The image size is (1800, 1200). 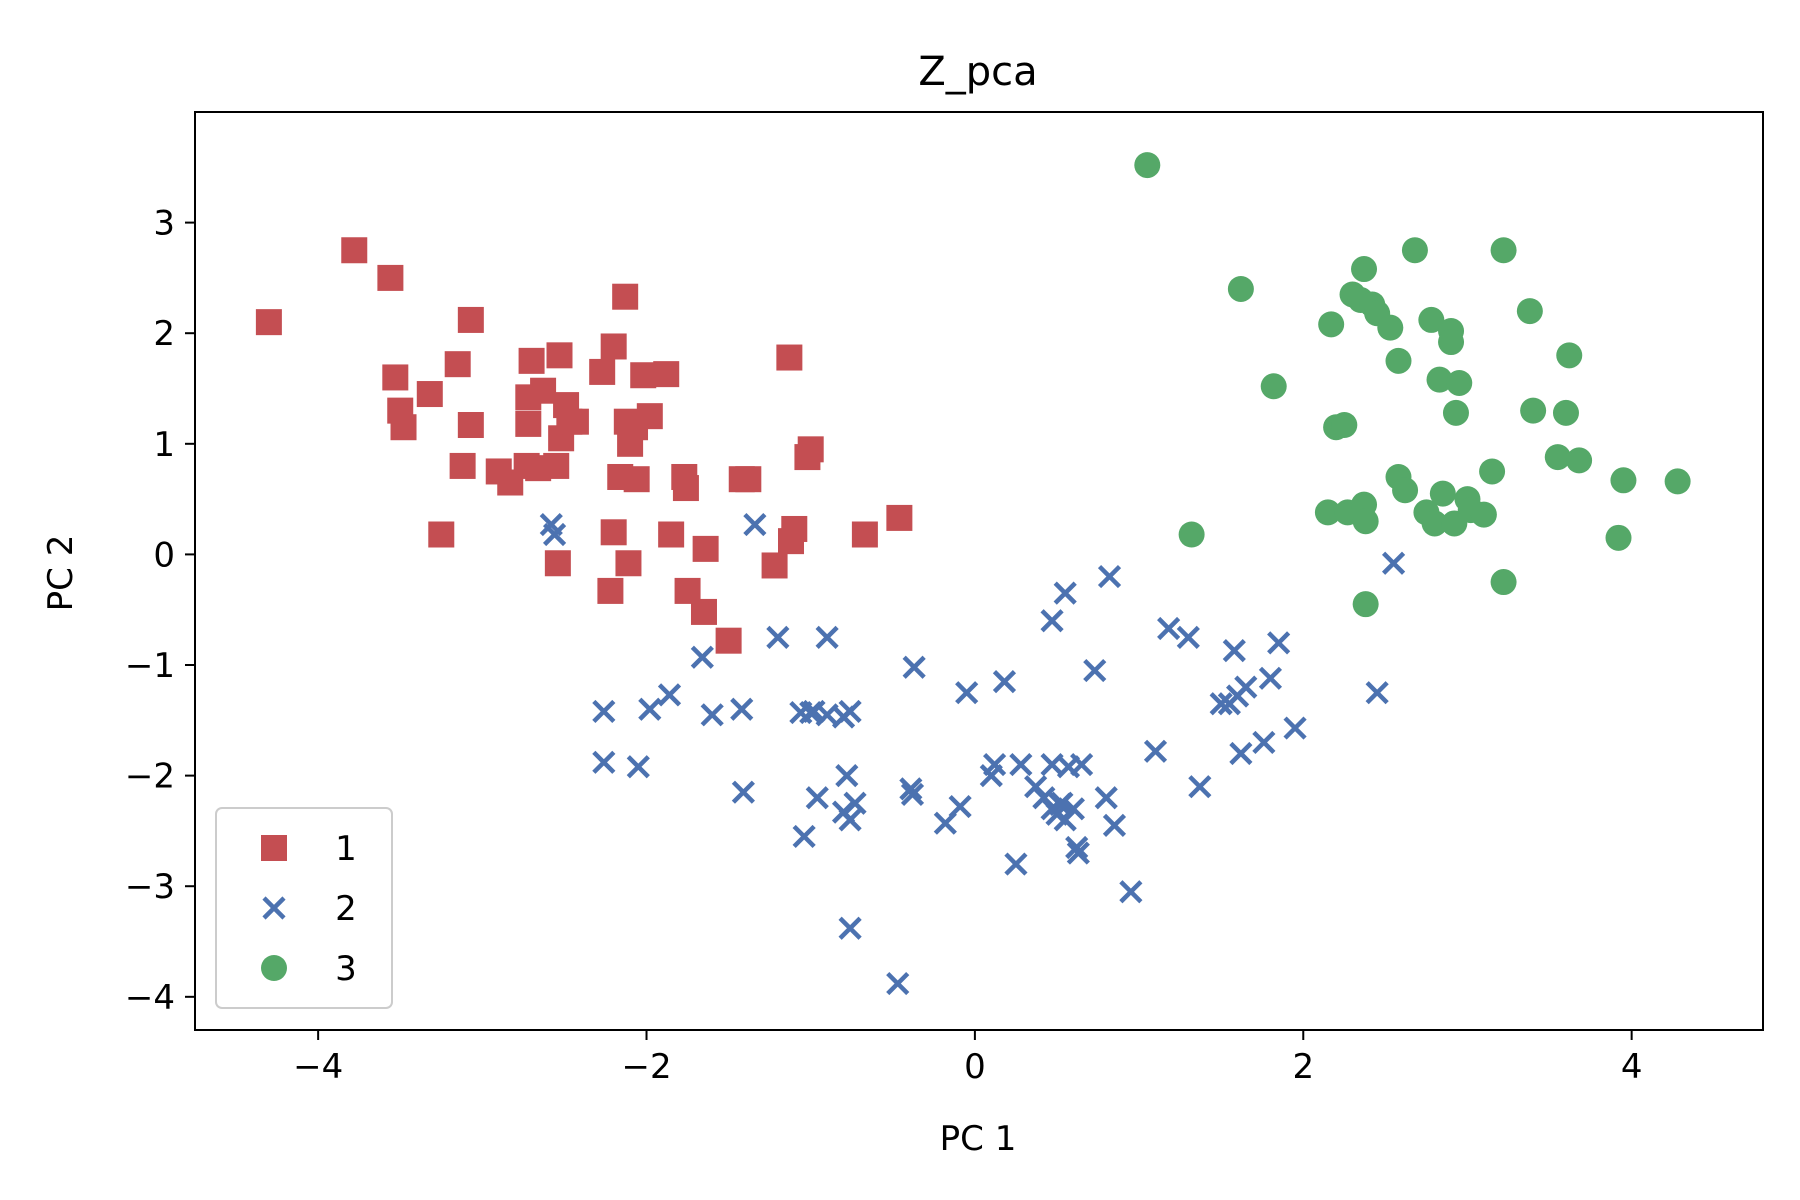 What do you see at coordinates (318, 1067) in the screenshot?
I see `x-tick-label: −4` at bounding box center [318, 1067].